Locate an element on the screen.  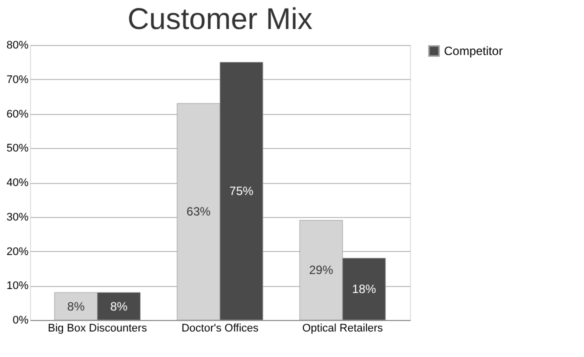
y-tick-label: 70% is located at coordinates (17, 80).